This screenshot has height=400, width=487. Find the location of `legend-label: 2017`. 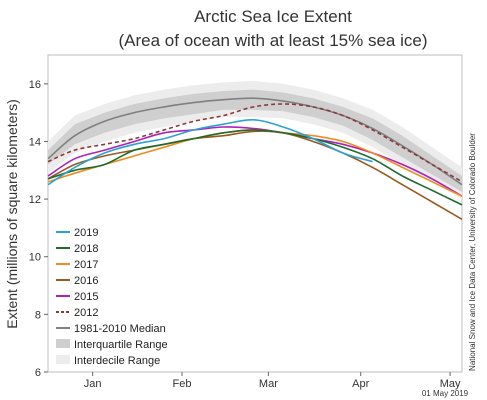

legend-label: 2017 is located at coordinates (86, 265).